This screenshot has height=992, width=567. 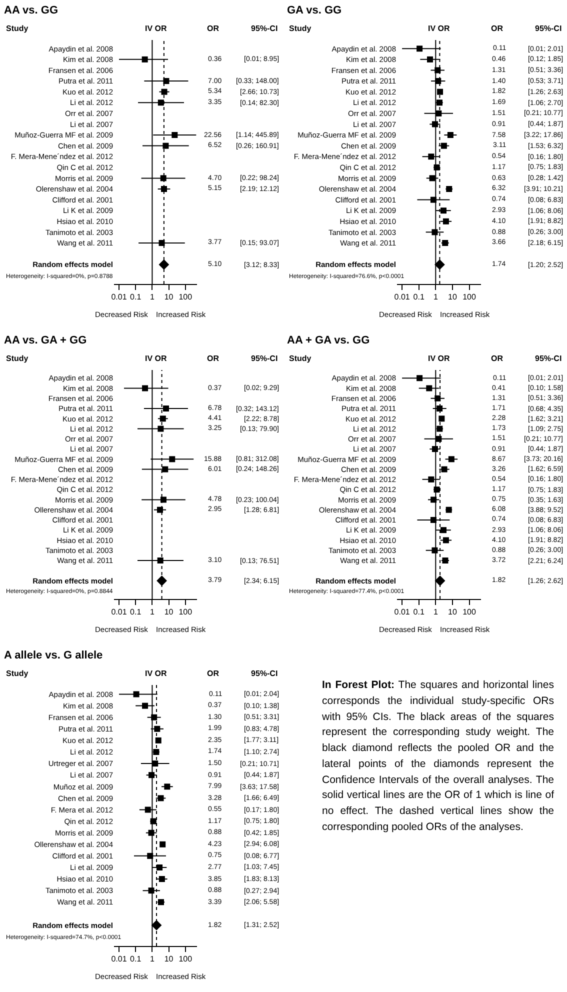 I want to click on chart-title: AA + GA vs. GG, so click(x=328, y=340).